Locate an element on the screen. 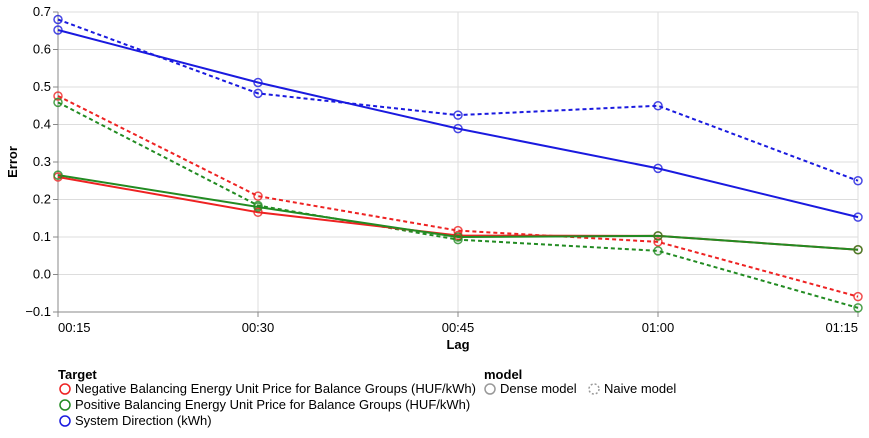 Image resolution: width=869 pixels, height=438 pixels. model-legend: model Dense model Naive model is located at coordinates (580, 381).